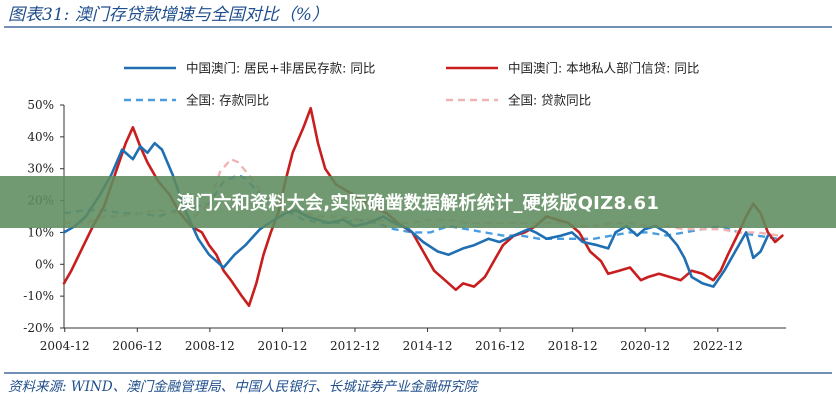 The image size is (836, 400). I want to click on y-tick-label: 40%, so click(40, 137).